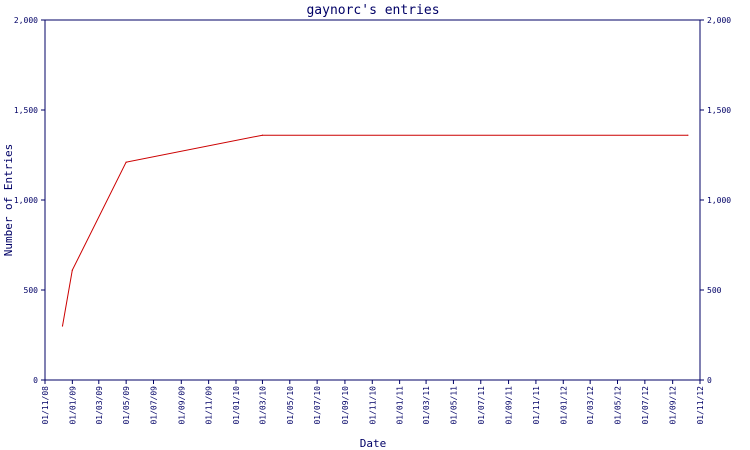 This screenshot has width=750, height=450. What do you see at coordinates (8, 200) in the screenshot?
I see `y-axis-label: Number of Entries` at bounding box center [8, 200].